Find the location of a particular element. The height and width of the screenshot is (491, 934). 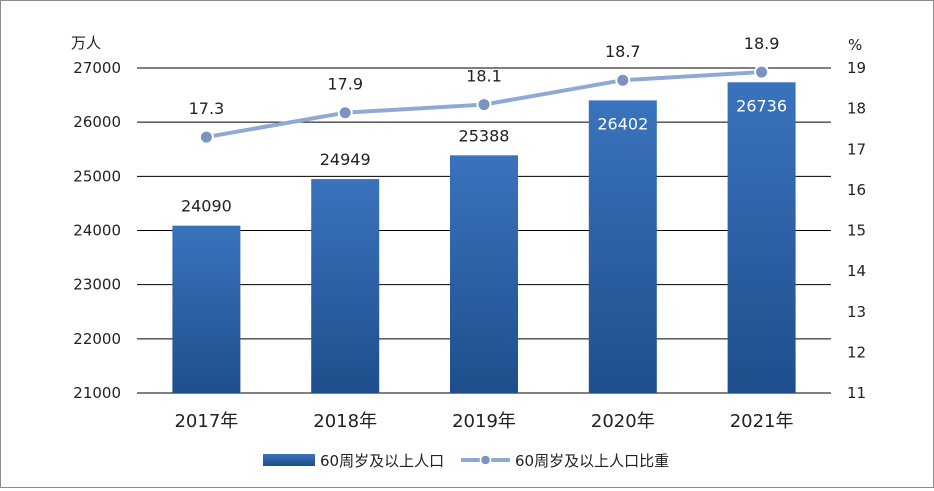

x-axis-tick: 2020年 is located at coordinates (623, 421).